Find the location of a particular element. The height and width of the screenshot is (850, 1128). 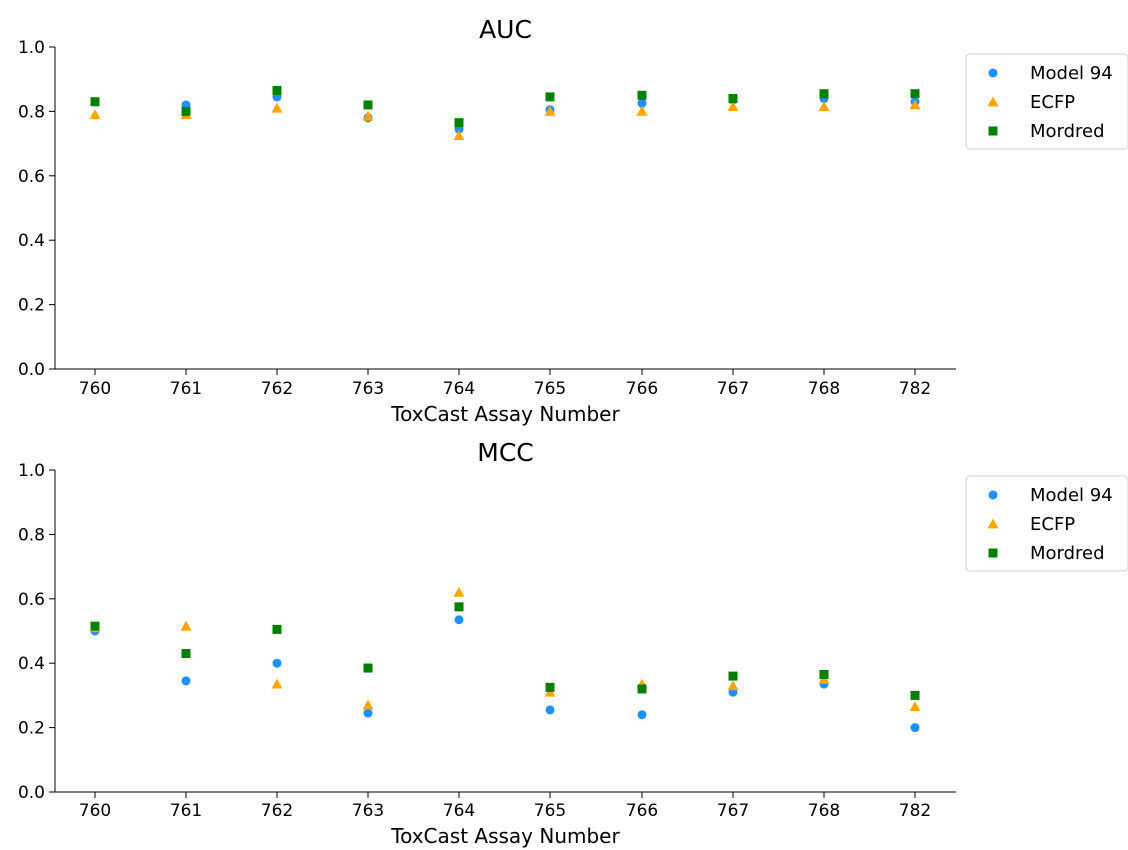

x-tick-label: 762 is located at coordinates (277, 811).